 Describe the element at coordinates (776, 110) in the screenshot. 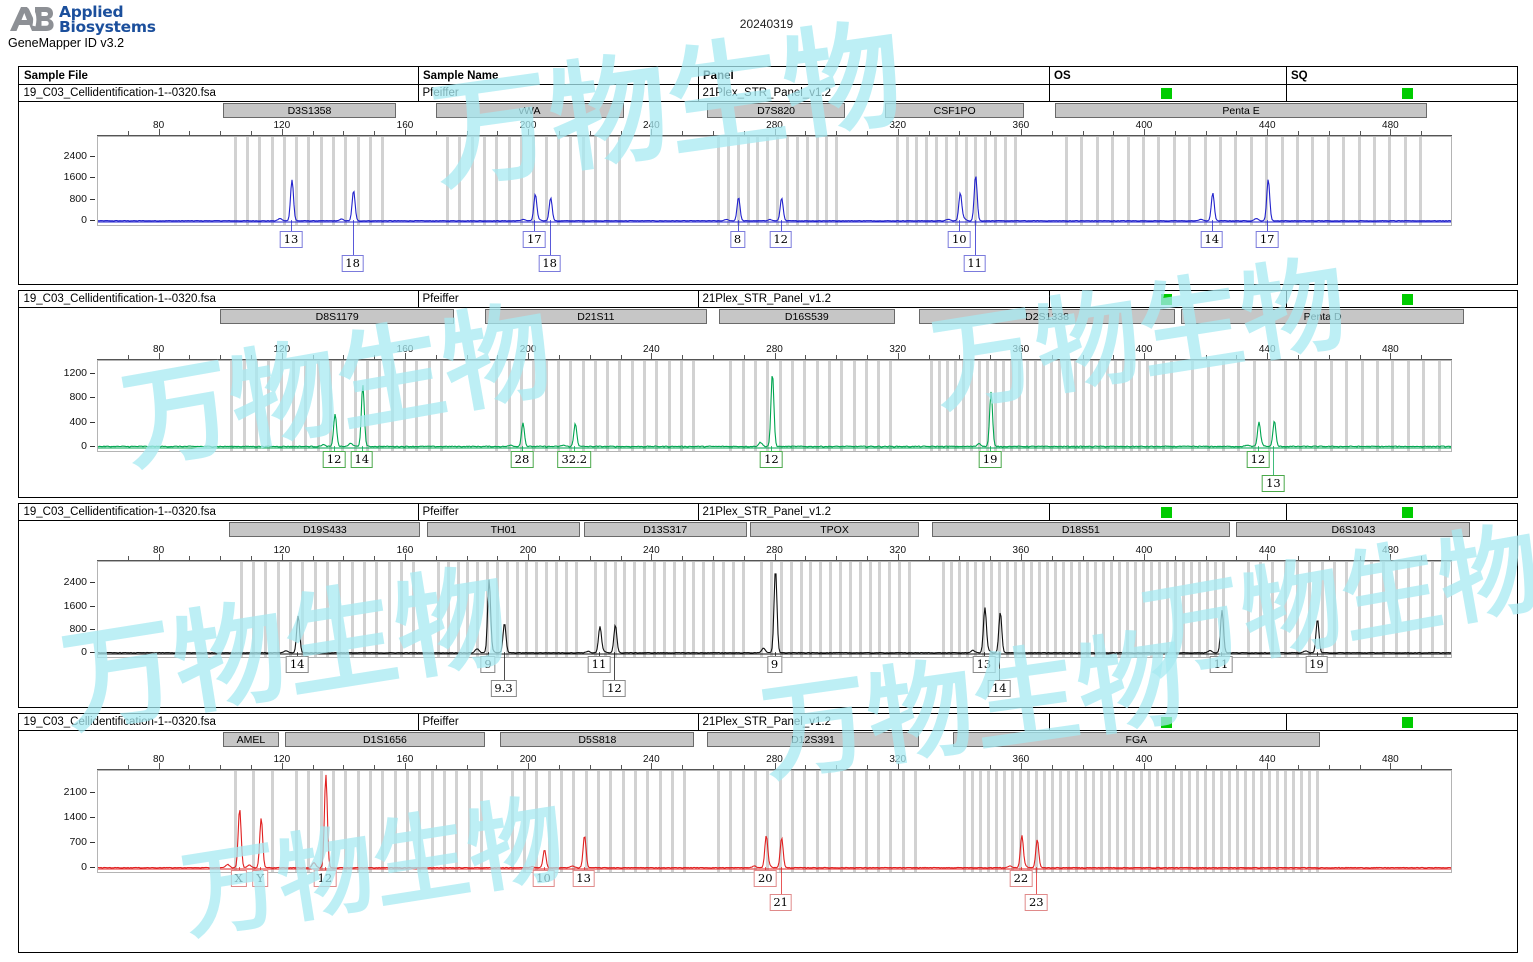

I see `marker-label-d7s820: D7S820` at that location.